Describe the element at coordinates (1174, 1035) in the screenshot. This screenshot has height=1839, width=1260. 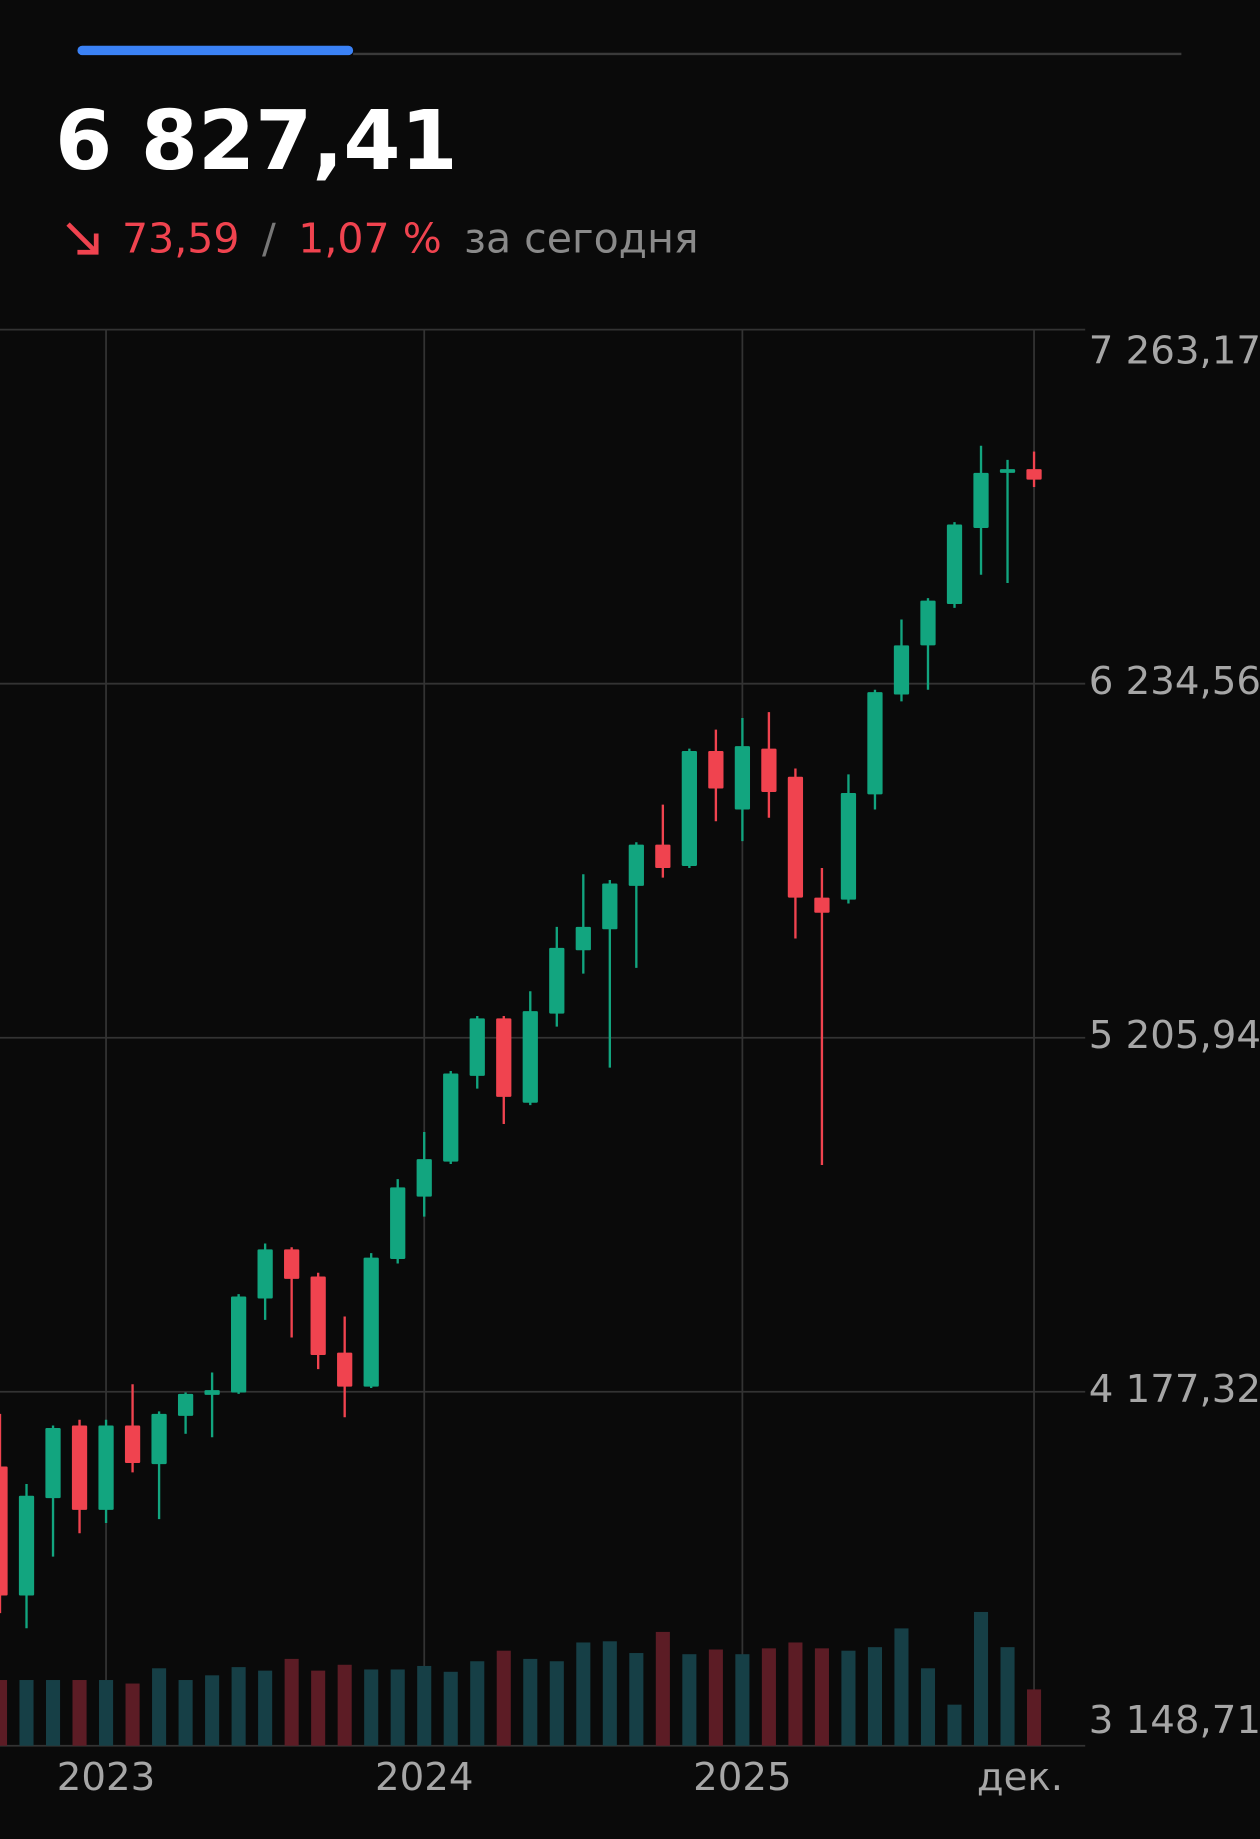
I see `y-tick-label: 5 205,94` at that location.